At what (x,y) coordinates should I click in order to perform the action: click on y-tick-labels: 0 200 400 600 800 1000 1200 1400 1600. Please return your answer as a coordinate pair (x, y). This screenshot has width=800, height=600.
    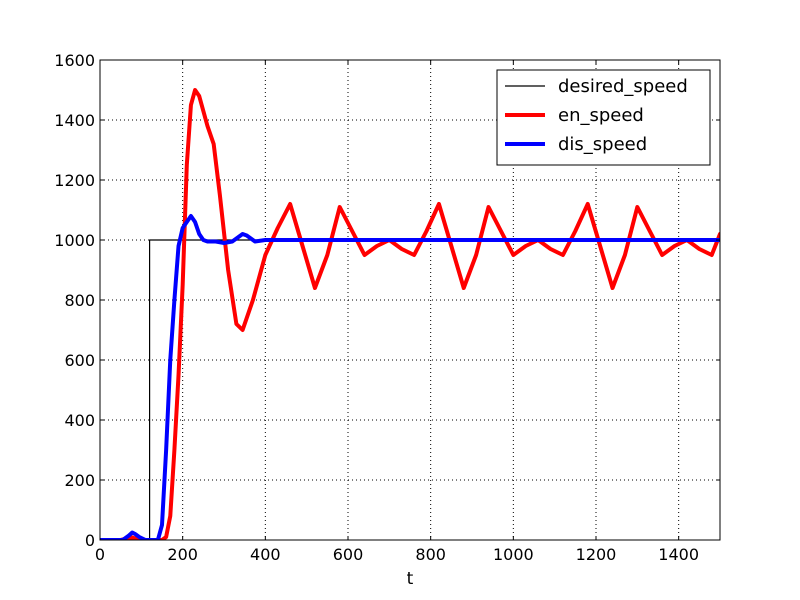
    Looking at the image, I should click on (74, 300).